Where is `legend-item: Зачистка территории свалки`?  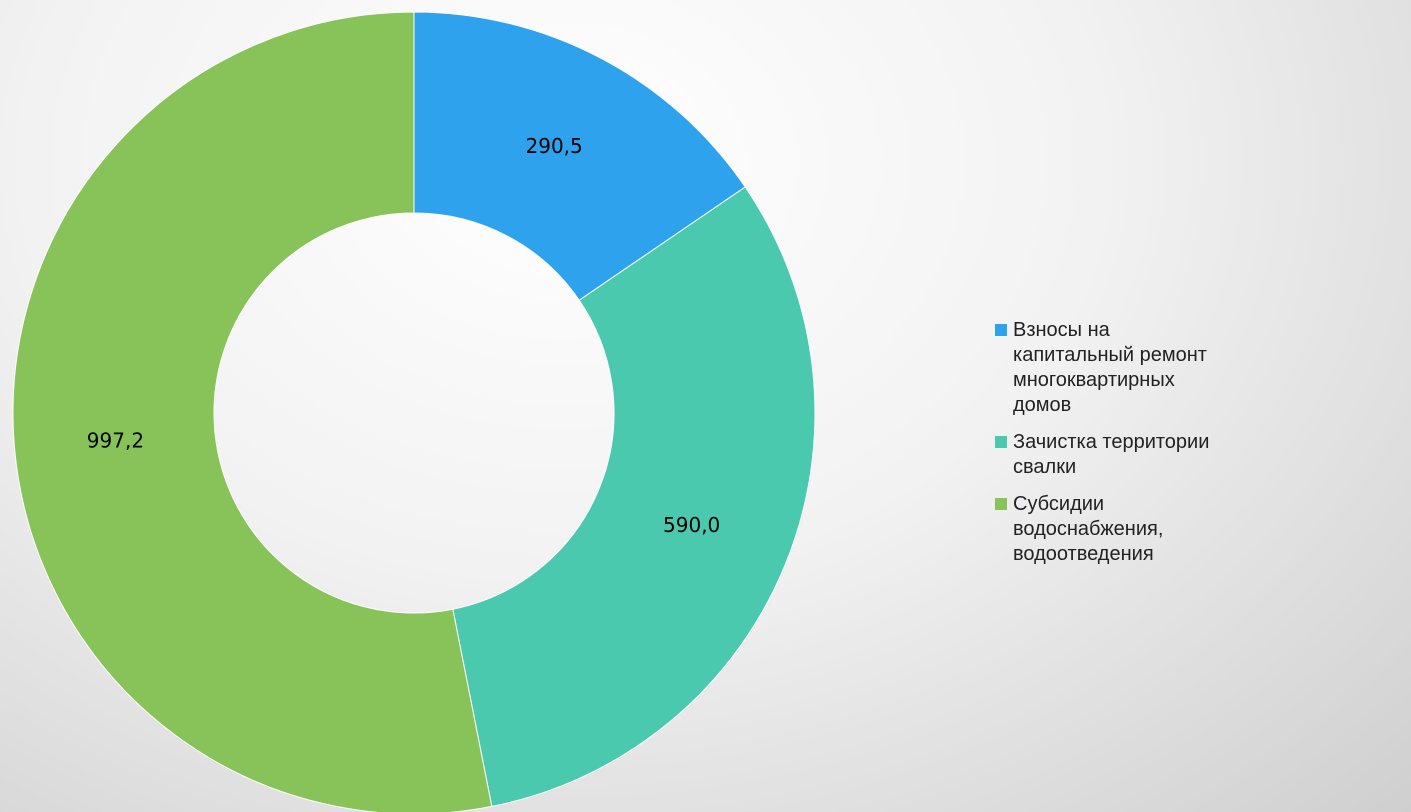 legend-item: Зачистка территории свалки is located at coordinates (1110, 455).